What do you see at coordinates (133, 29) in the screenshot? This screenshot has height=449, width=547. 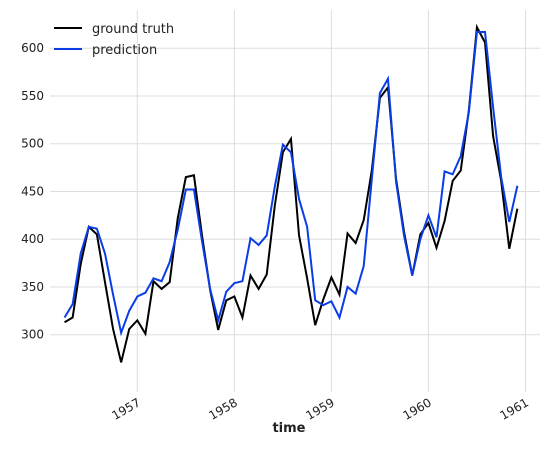 I see `legend-label: ground truth` at bounding box center [133, 29].